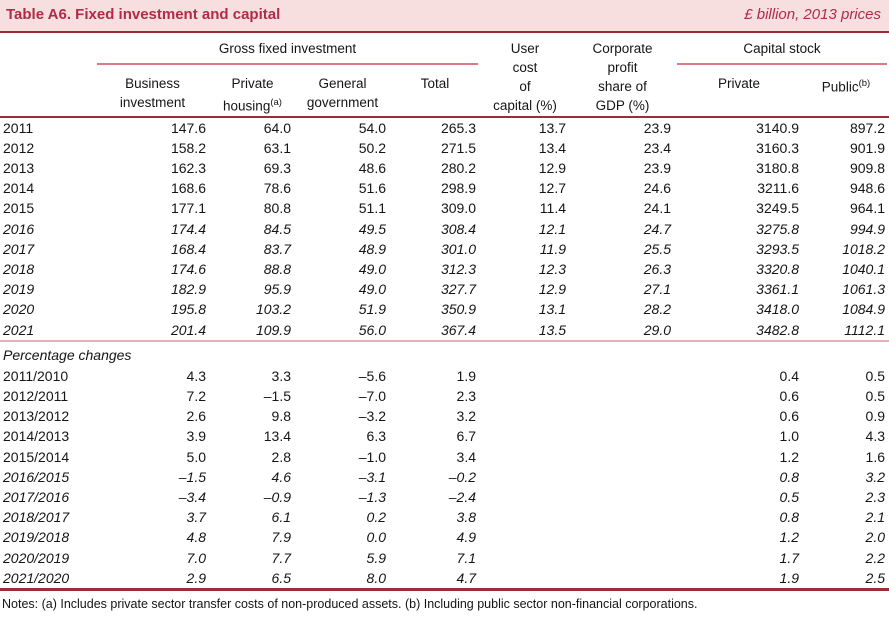 This screenshot has height=620, width=889. Describe the element at coordinates (657, 329) in the screenshot. I see `cell-profit-share: 29.0` at that location.